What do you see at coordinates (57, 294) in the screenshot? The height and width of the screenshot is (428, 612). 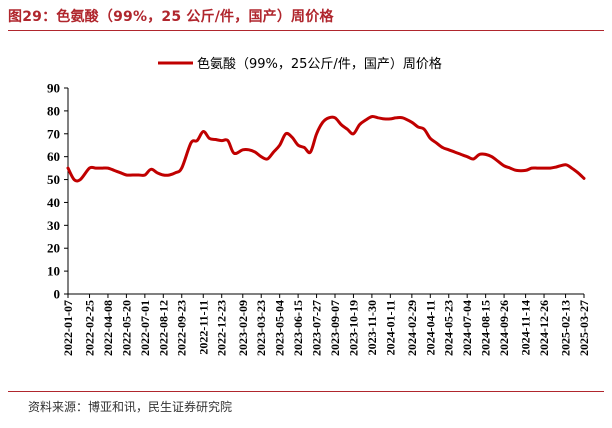 I see `y-tick-label: 0` at bounding box center [57, 294].